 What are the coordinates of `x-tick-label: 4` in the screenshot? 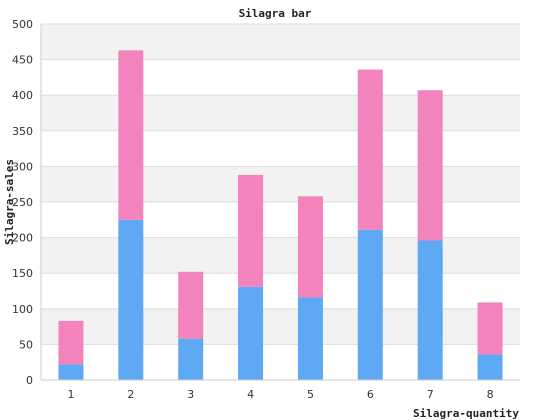 It's located at (250, 394).